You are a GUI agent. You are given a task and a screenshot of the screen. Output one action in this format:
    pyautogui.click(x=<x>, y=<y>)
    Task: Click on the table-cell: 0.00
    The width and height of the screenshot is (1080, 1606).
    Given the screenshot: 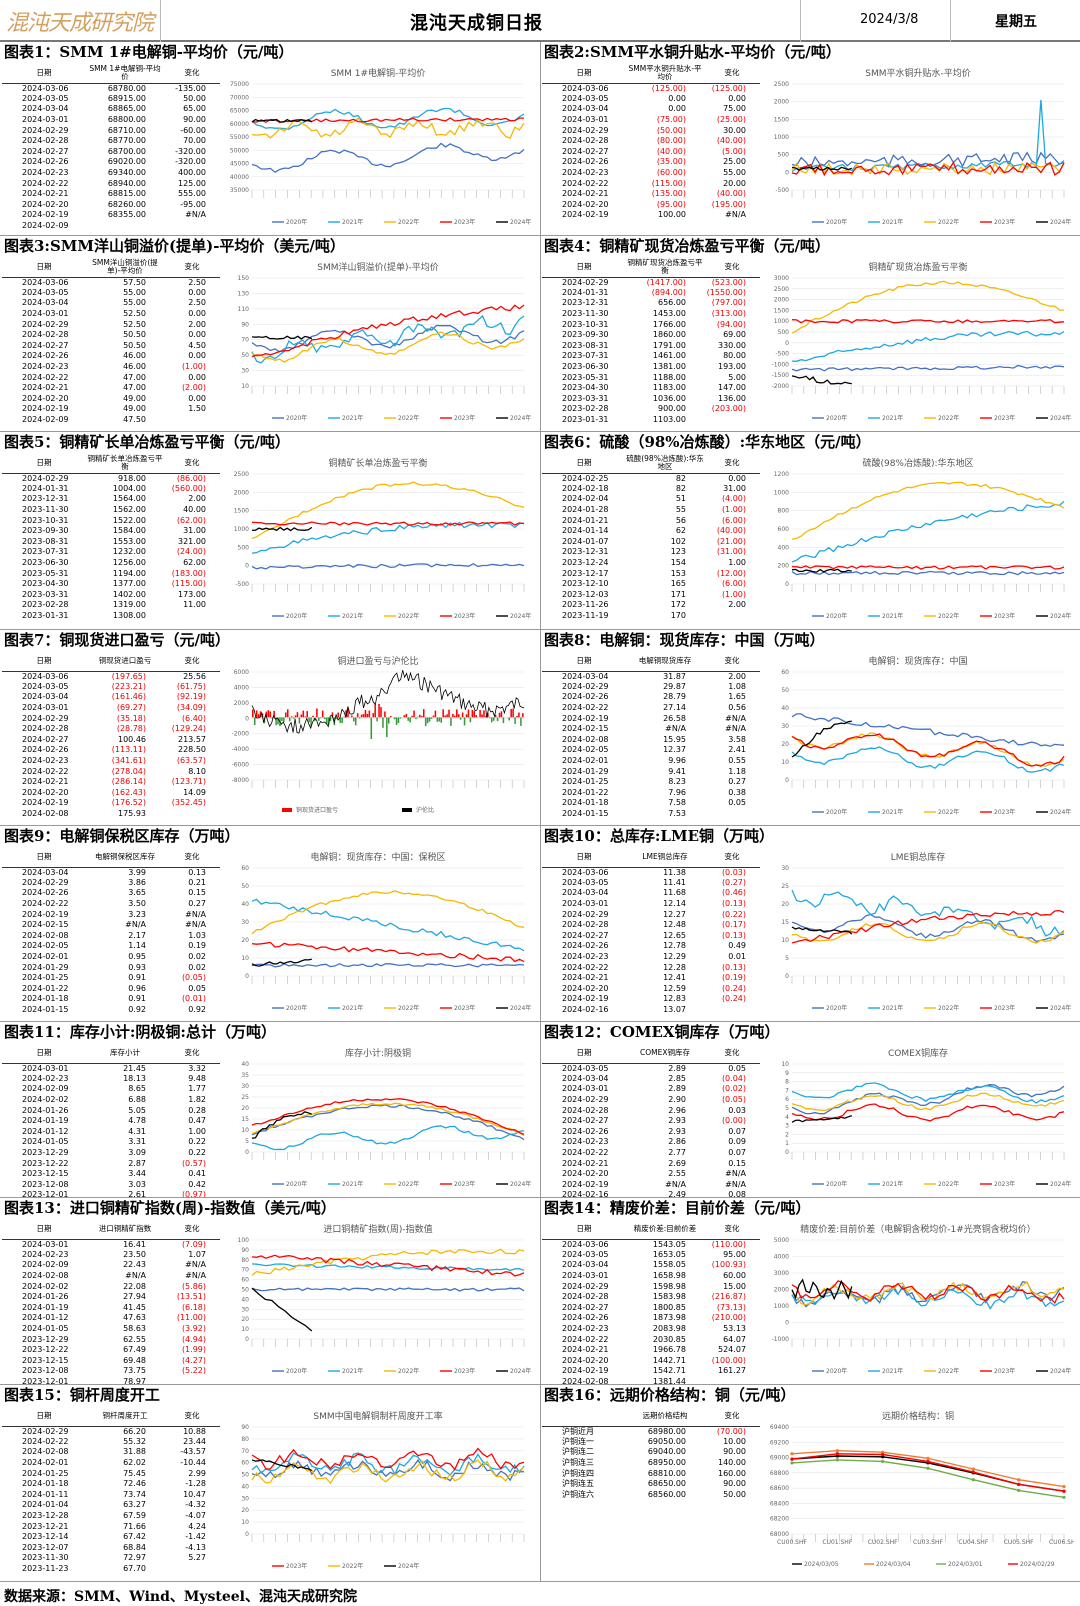 What is the action you would take?
    pyautogui.click(x=737, y=98)
    